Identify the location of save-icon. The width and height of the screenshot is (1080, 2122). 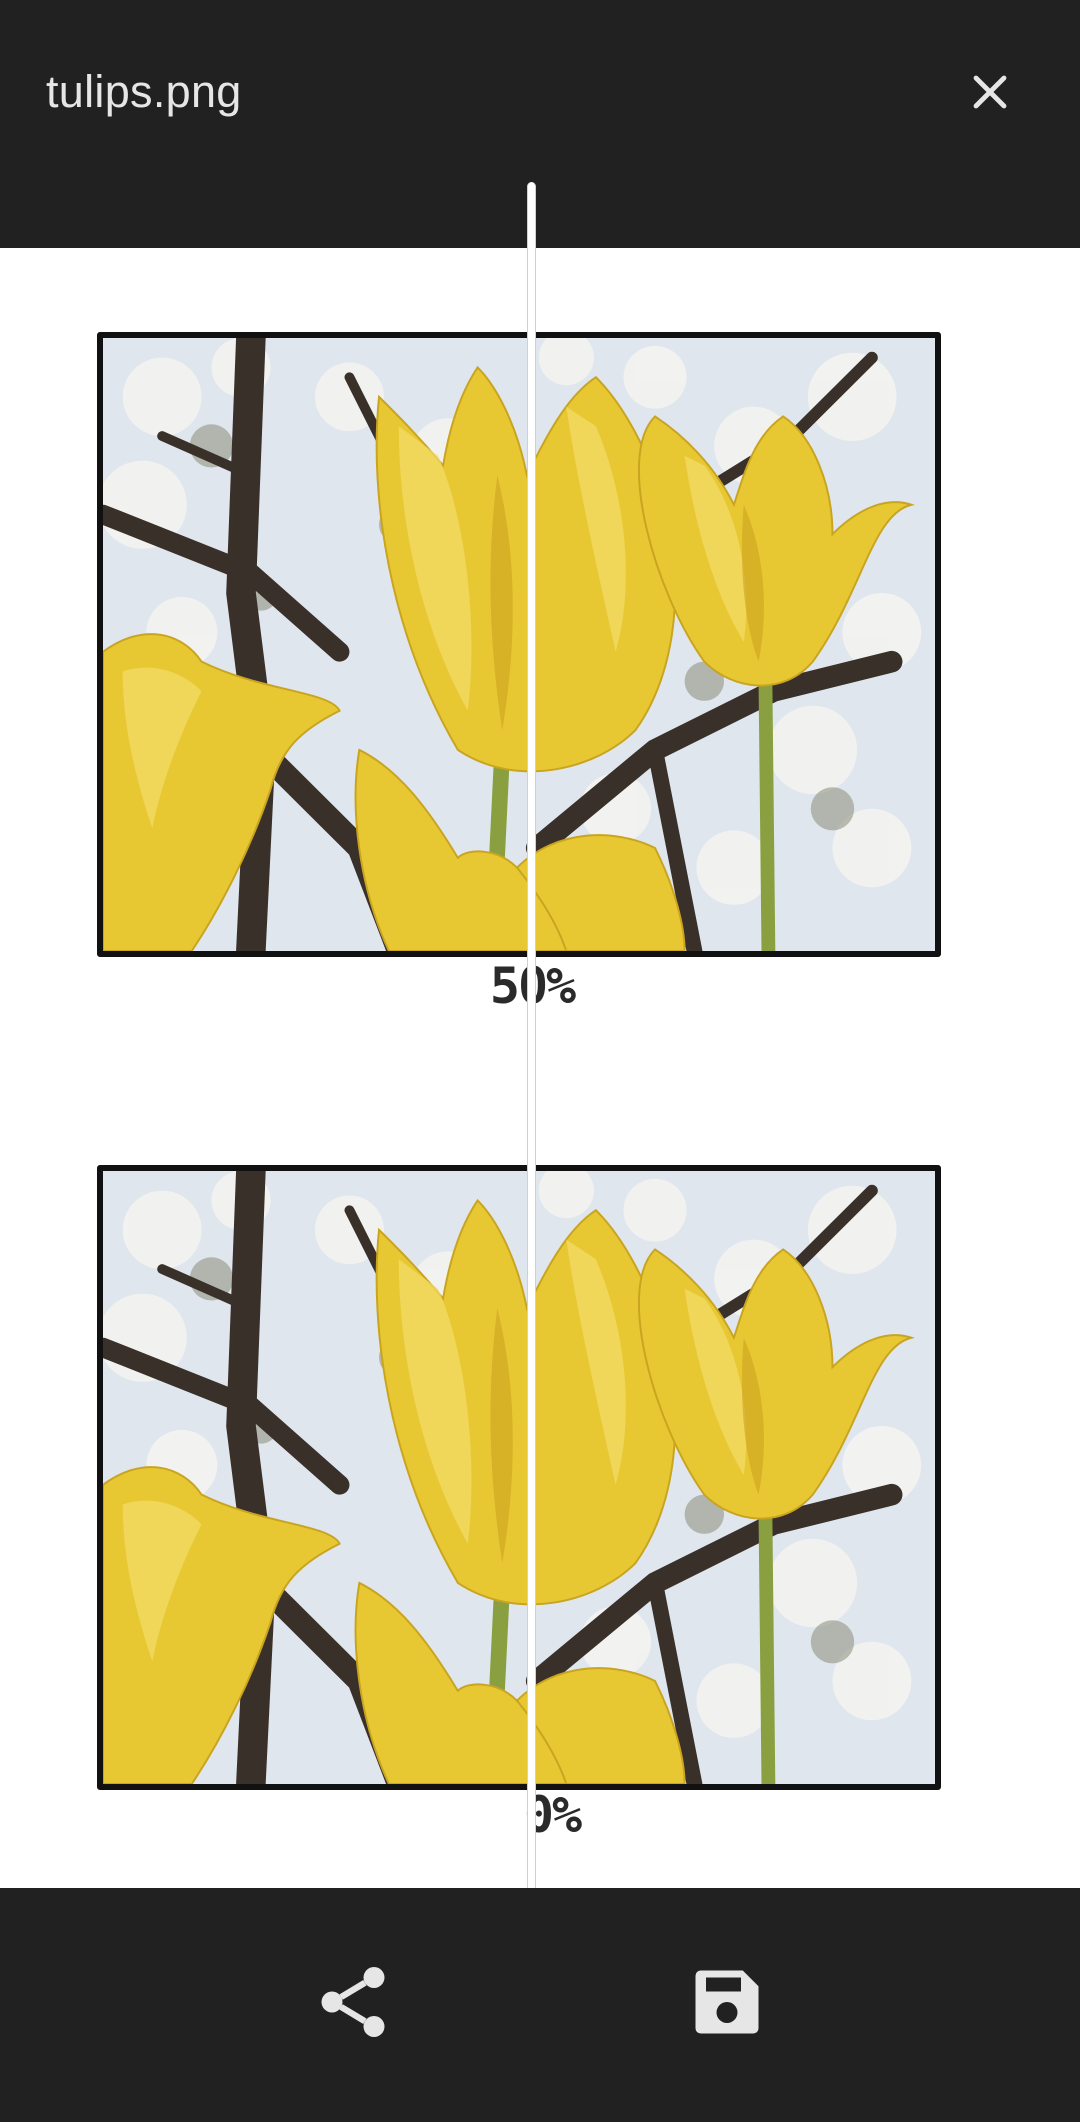
(727, 2002).